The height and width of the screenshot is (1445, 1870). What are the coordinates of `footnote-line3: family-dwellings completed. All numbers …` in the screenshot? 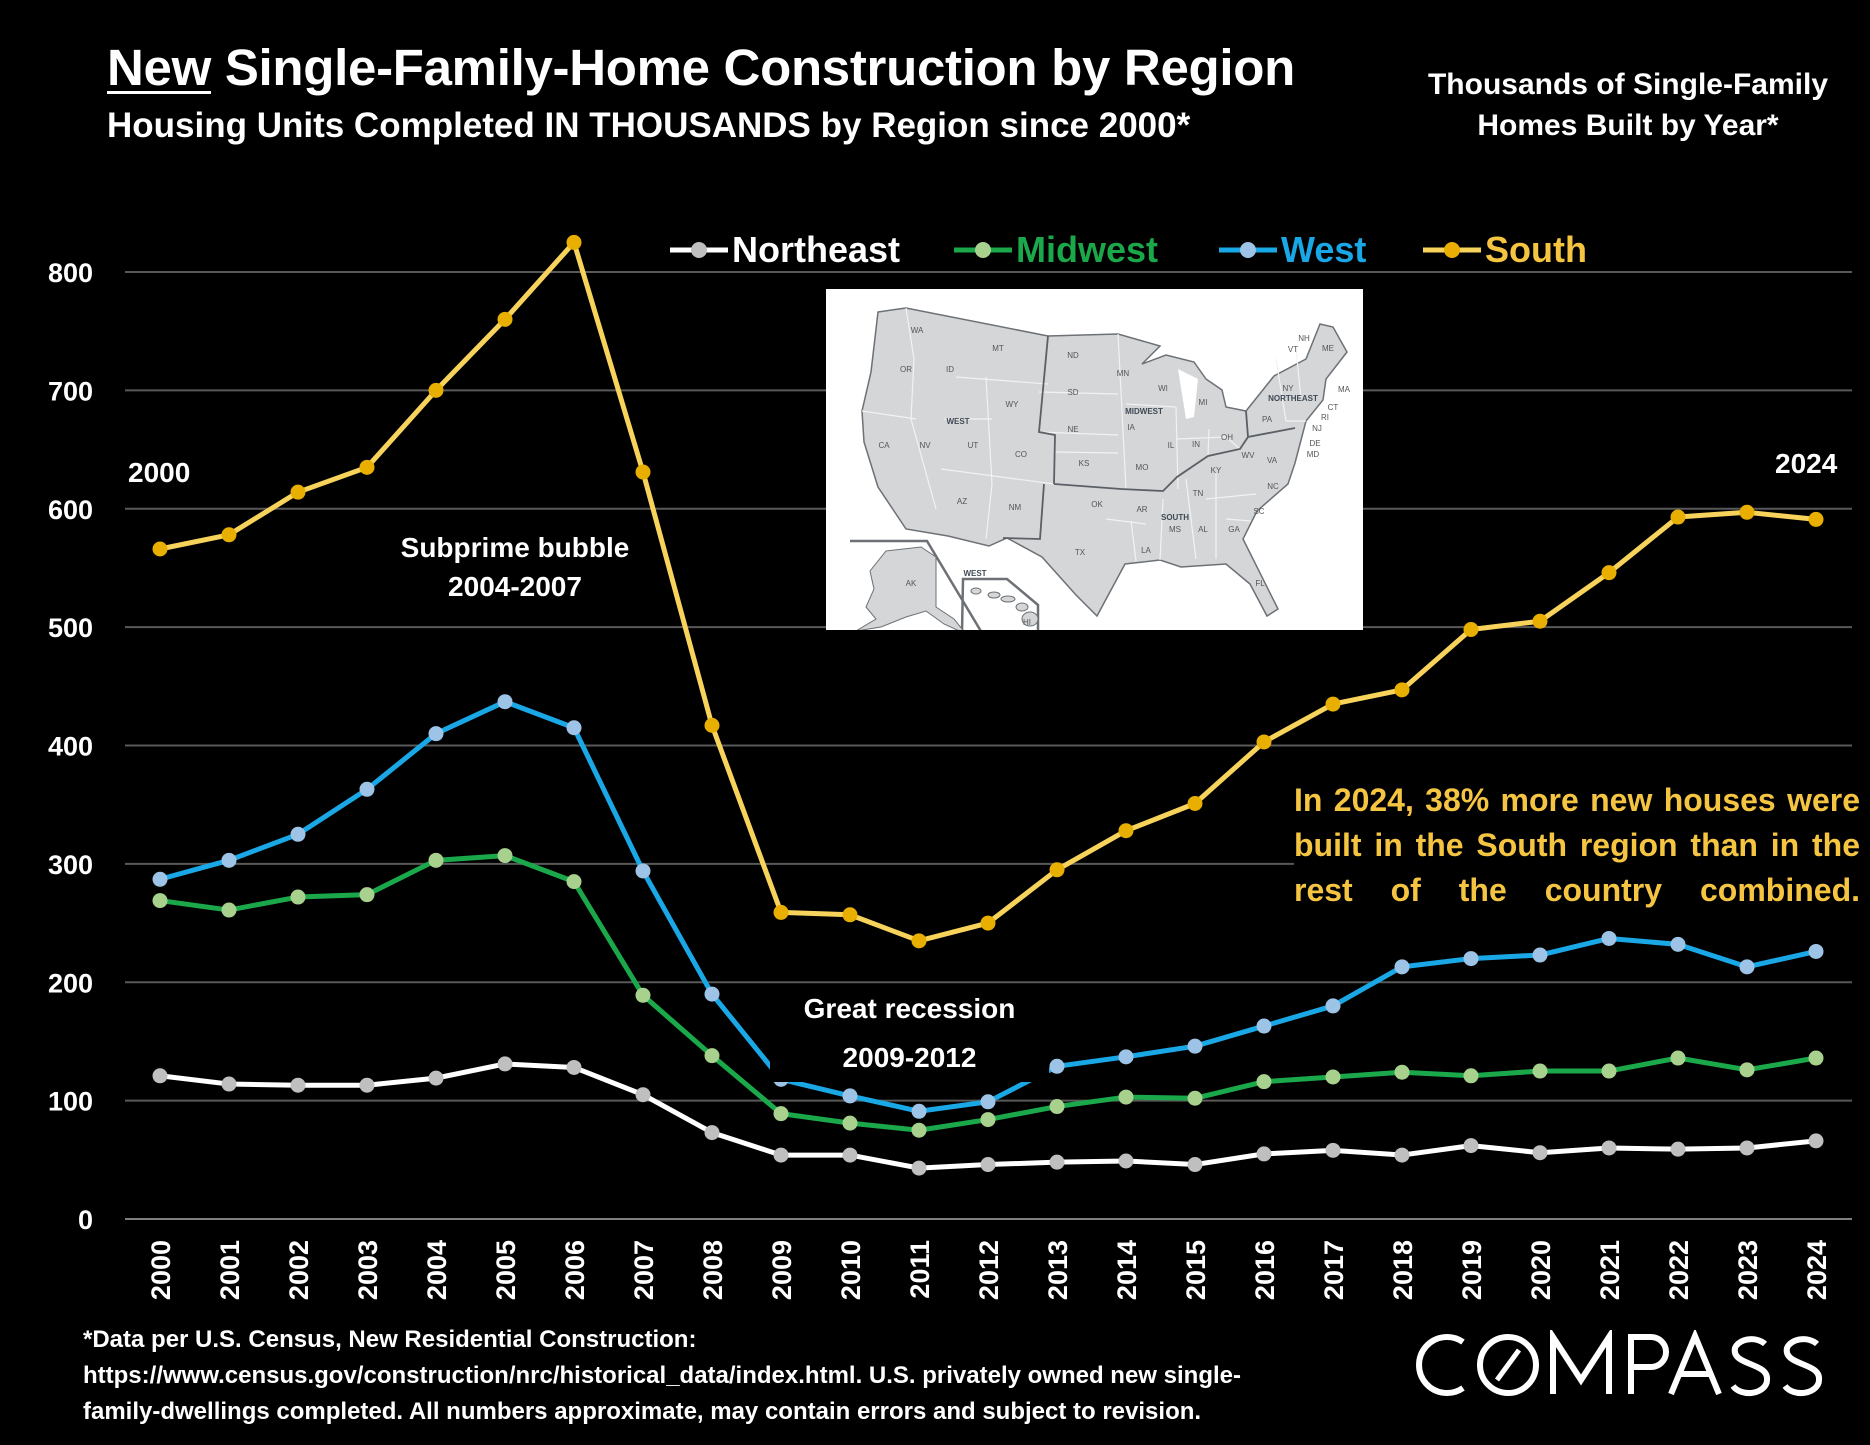 It's located at (642, 1411).